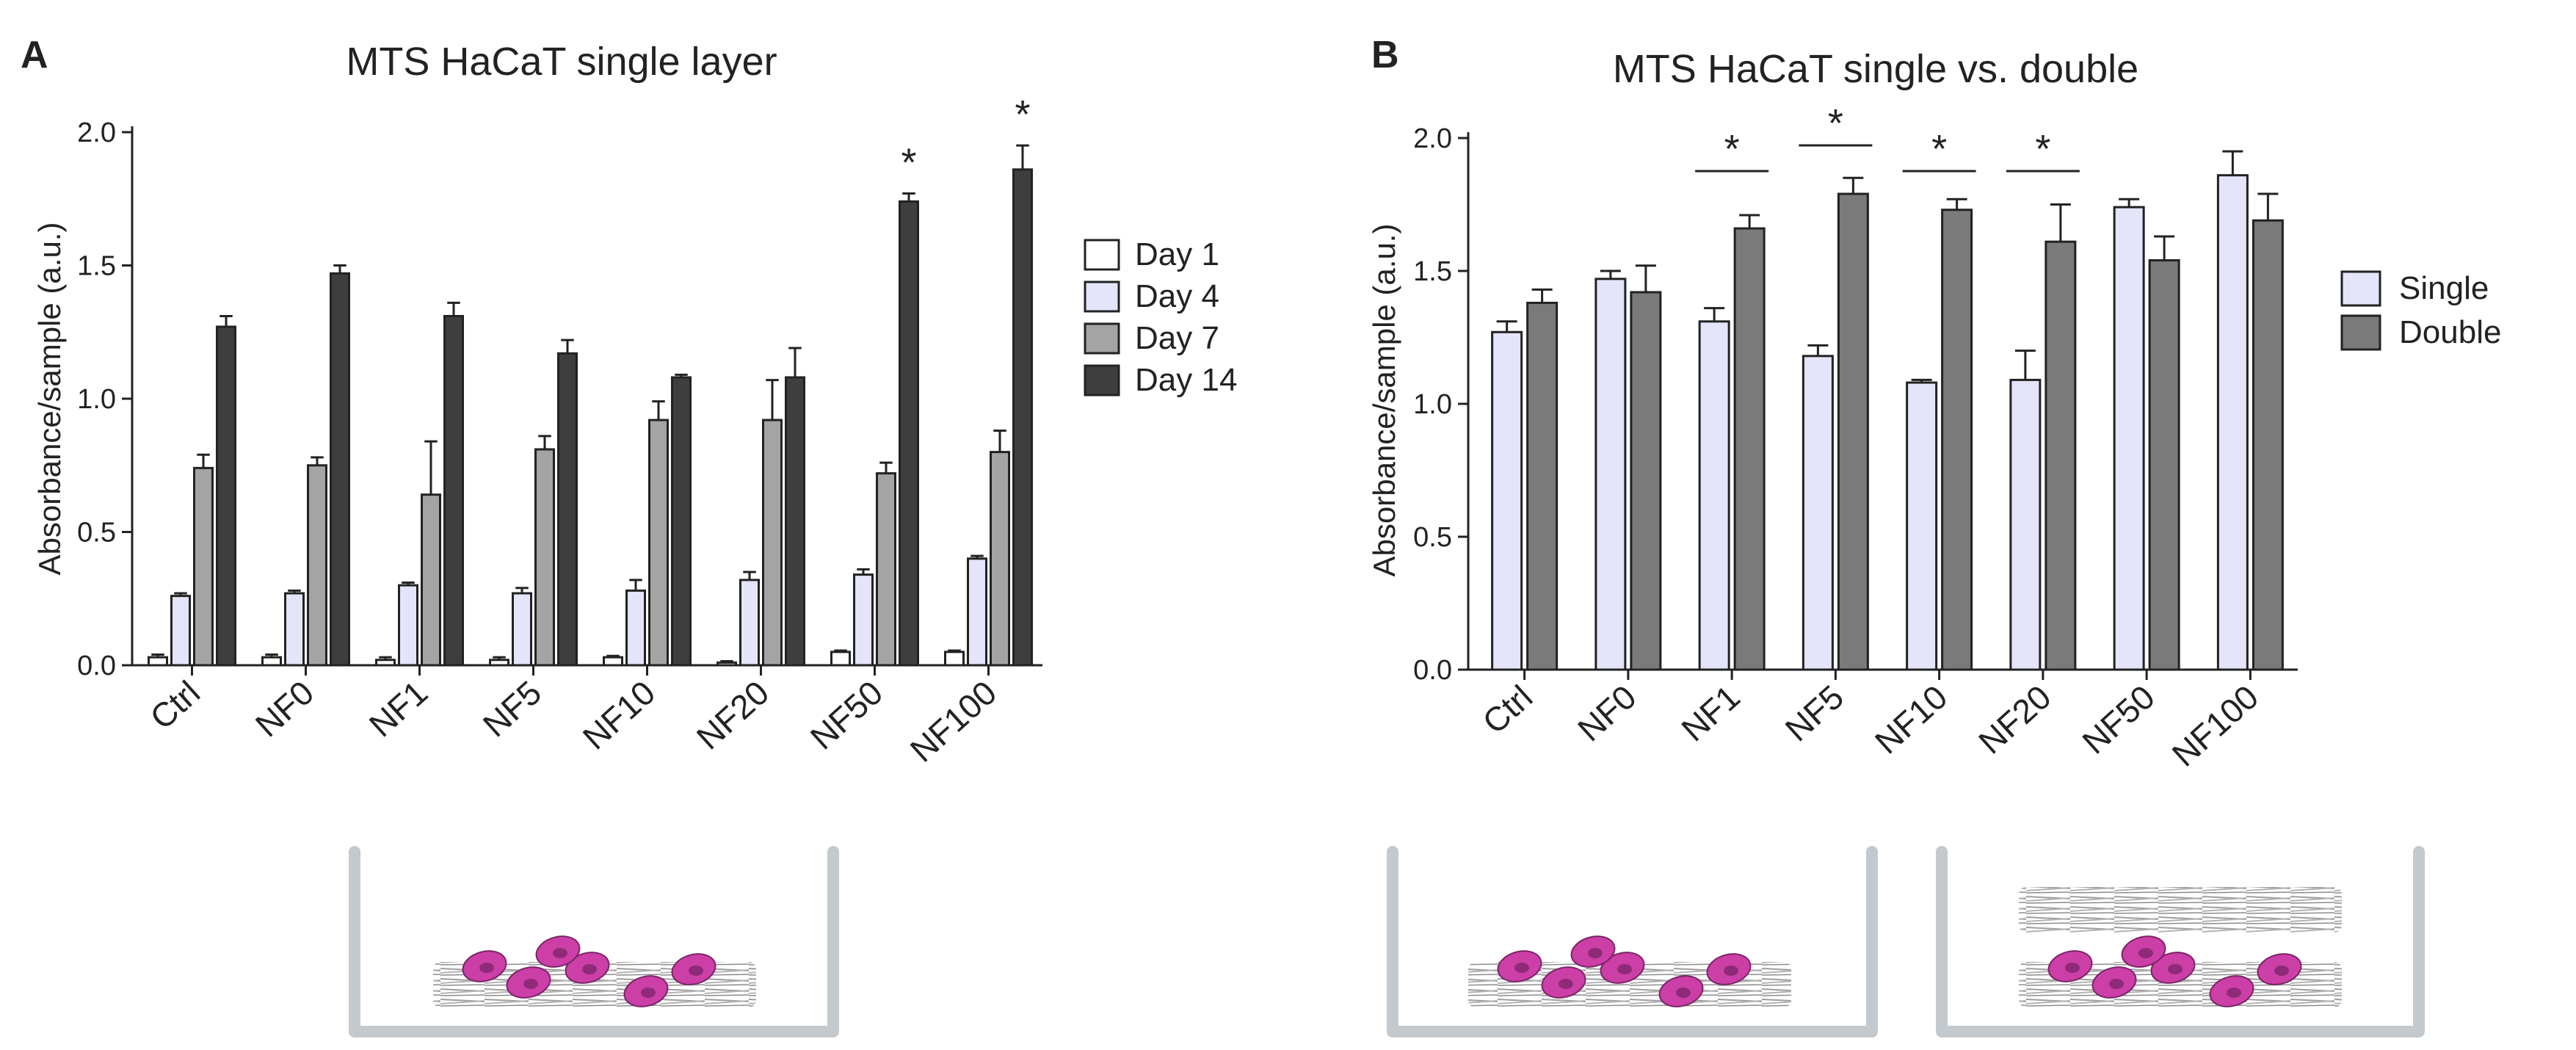  Describe the element at coordinates (2118, 719) in the screenshot. I see `panel-b-x-label-nf50: NF50` at that location.